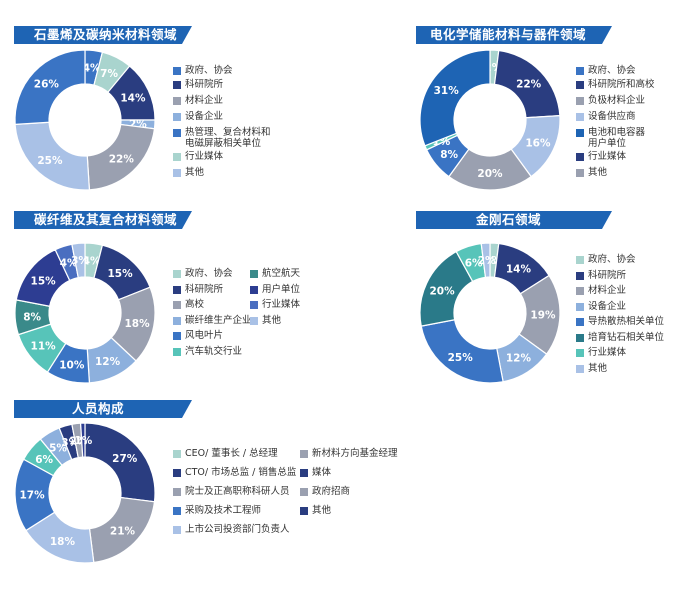 This screenshot has width=685, height=600. Describe the element at coordinates (122, 160) in the screenshot. I see `slice-label-0-4: 22%` at that location.